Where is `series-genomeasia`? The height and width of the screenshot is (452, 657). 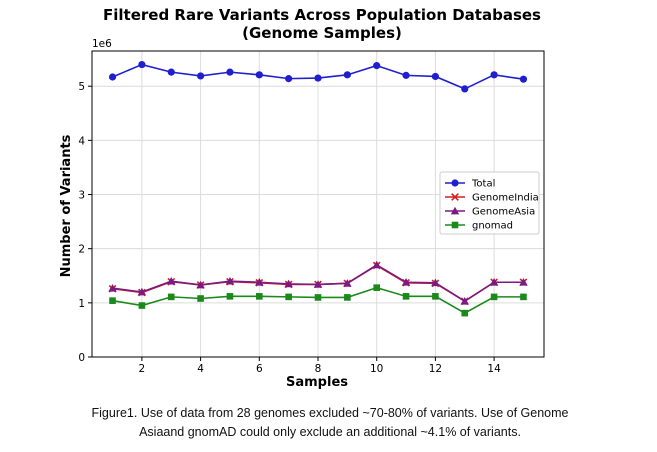 series-genomeasia is located at coordinates (318, 282).